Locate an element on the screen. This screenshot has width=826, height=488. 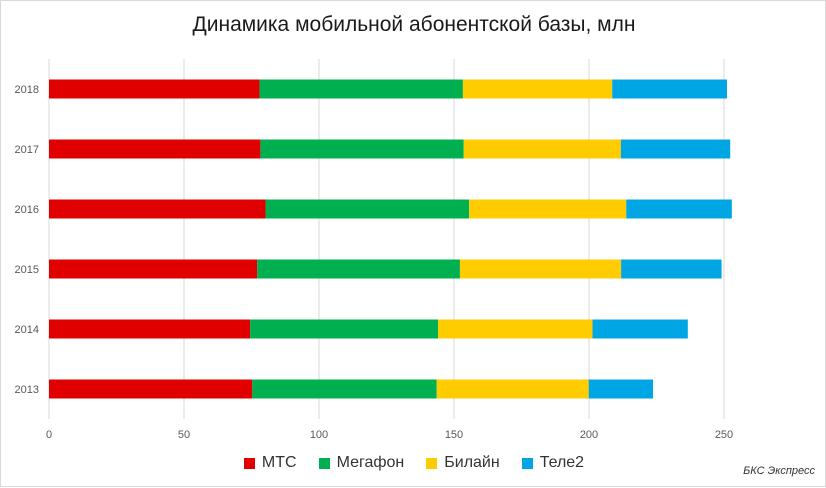
x-tick-label: 200 is located at coordinates (589, 435).